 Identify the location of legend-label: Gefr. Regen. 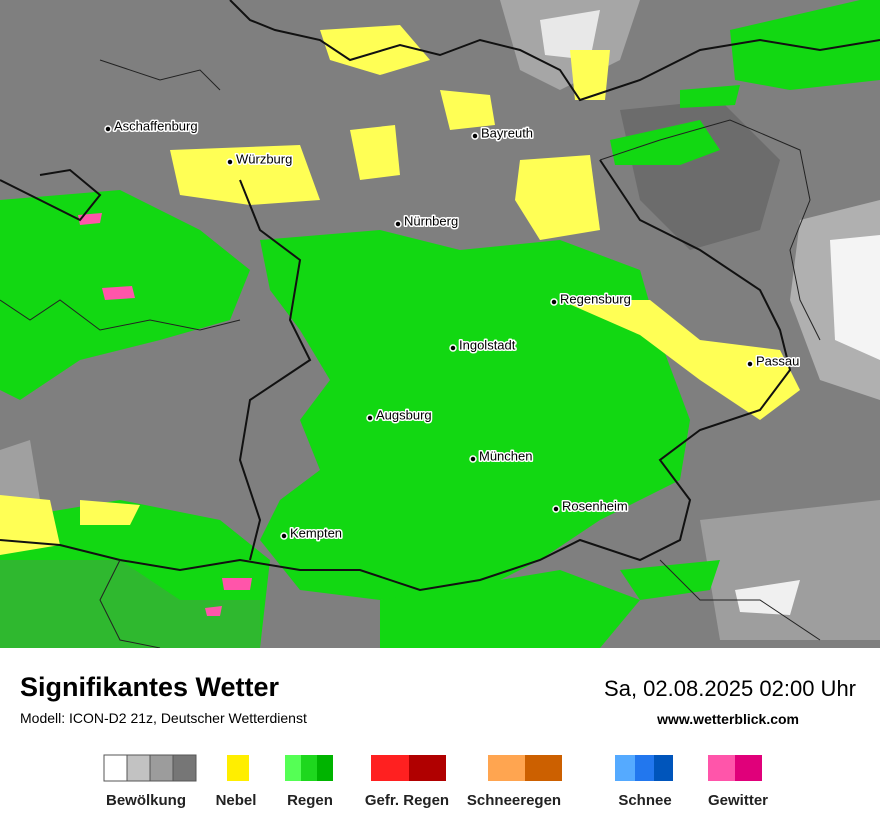
(407, 800).